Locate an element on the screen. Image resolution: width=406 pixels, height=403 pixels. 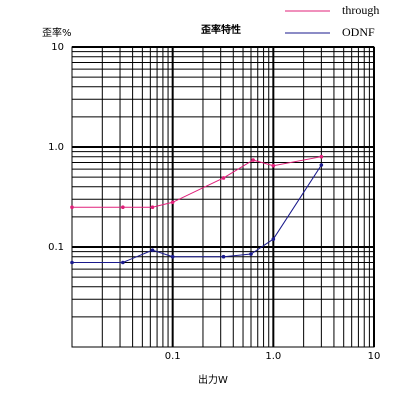
y-tick-label: 10 is located at coordinates (57, 47).